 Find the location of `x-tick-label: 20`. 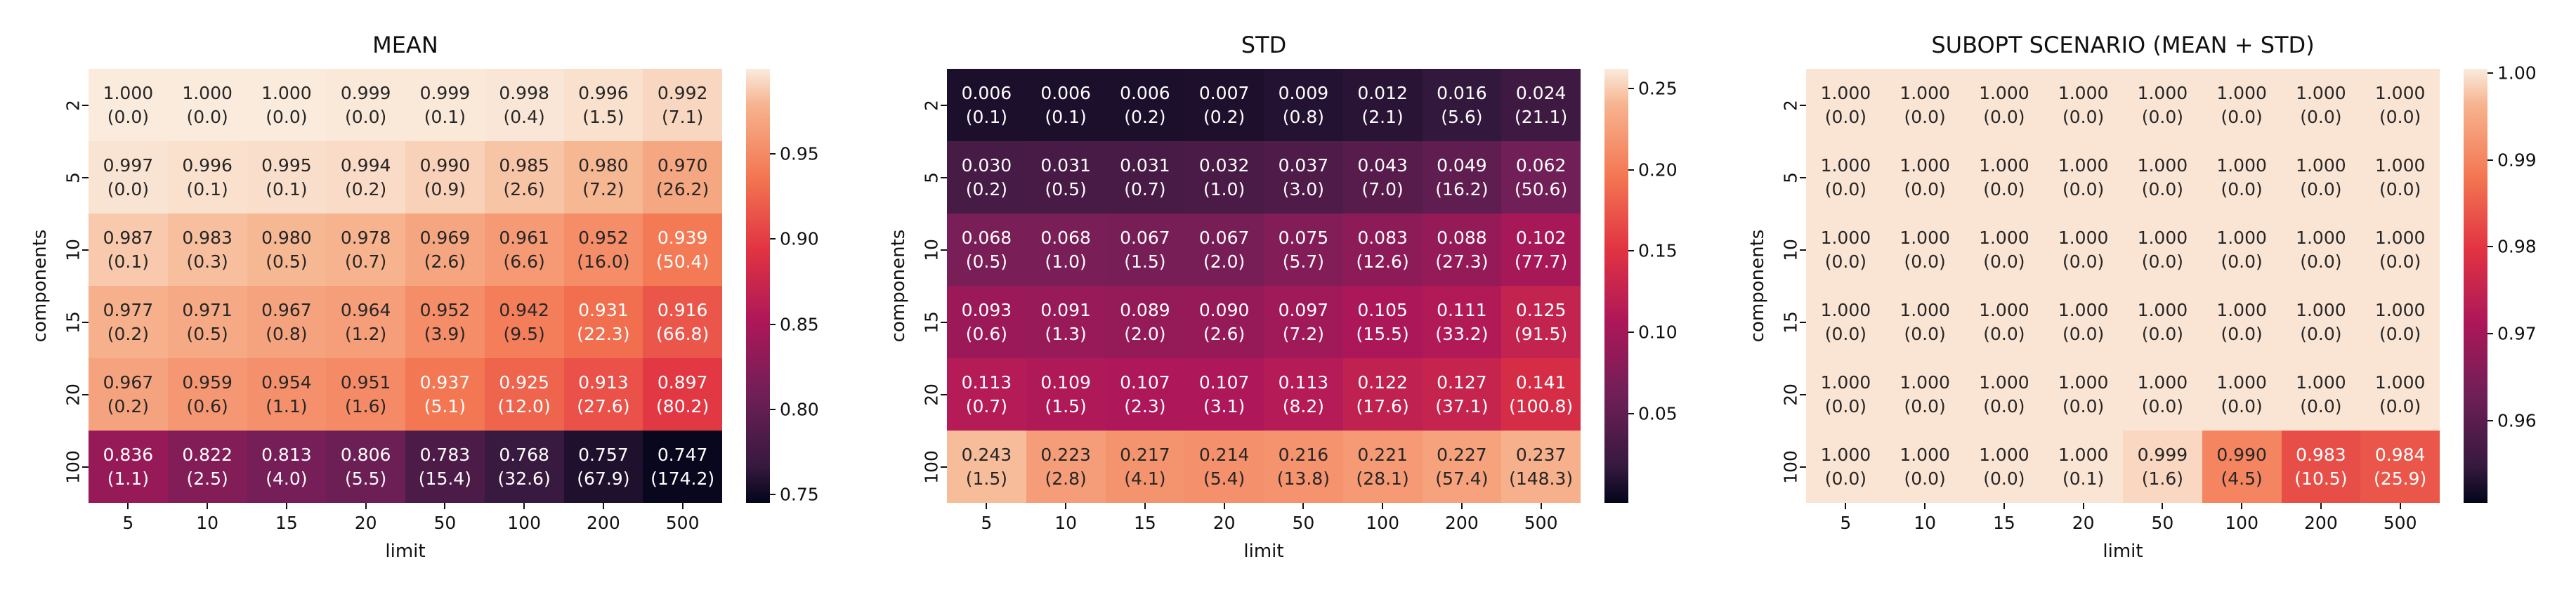

x-tick-label: 20 is located at coordinates (365, 523).